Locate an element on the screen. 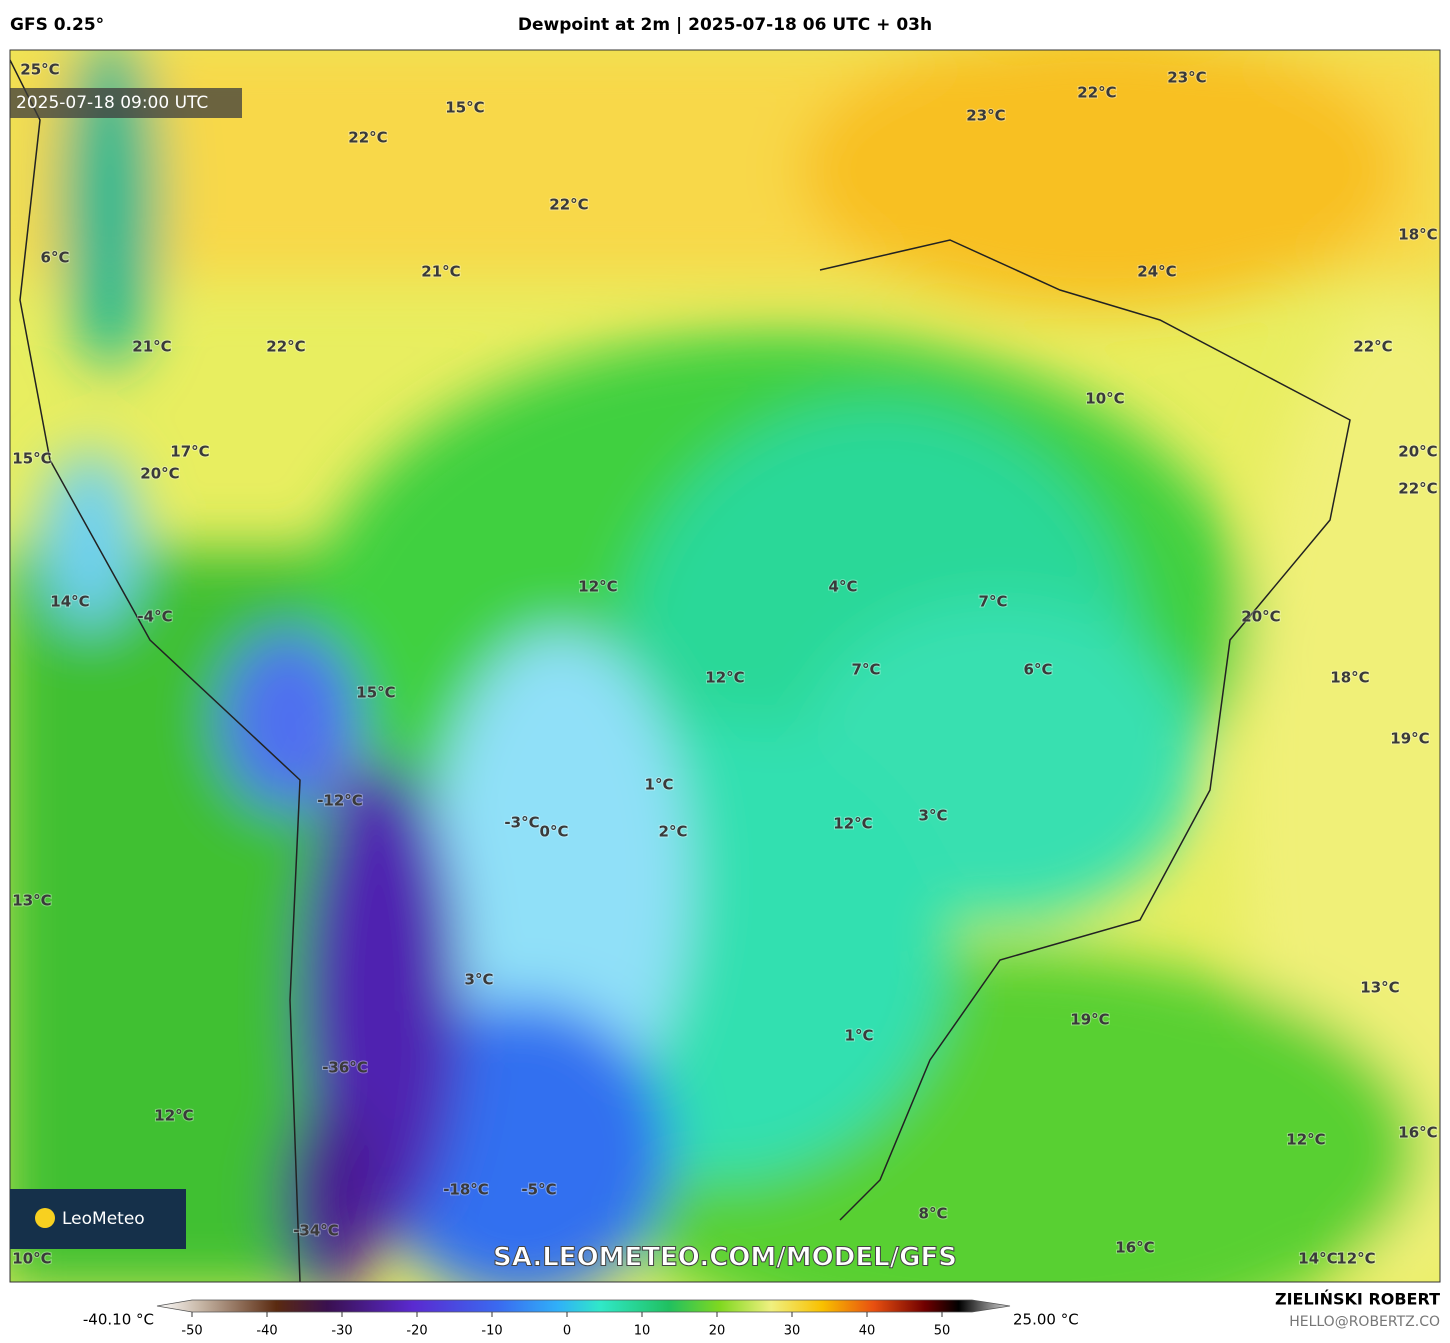 This screenshot has height=1343, width=1450. temp-label: -12°C is located at coordinates (340, 801).